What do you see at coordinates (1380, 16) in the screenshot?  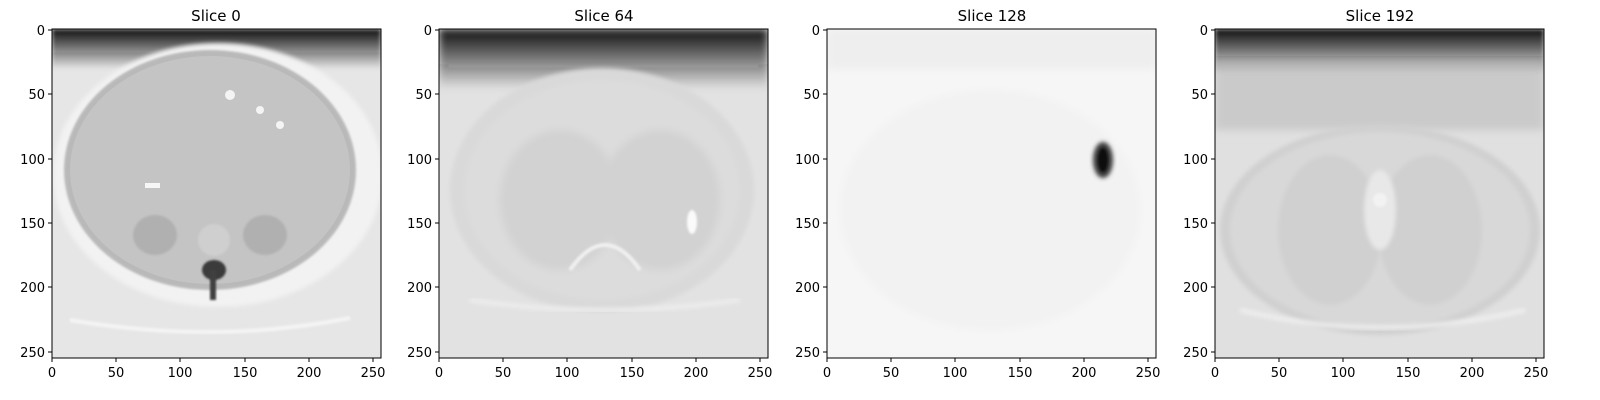 I see `panel-title: Slice 192` at bounding box center [1380, 16].